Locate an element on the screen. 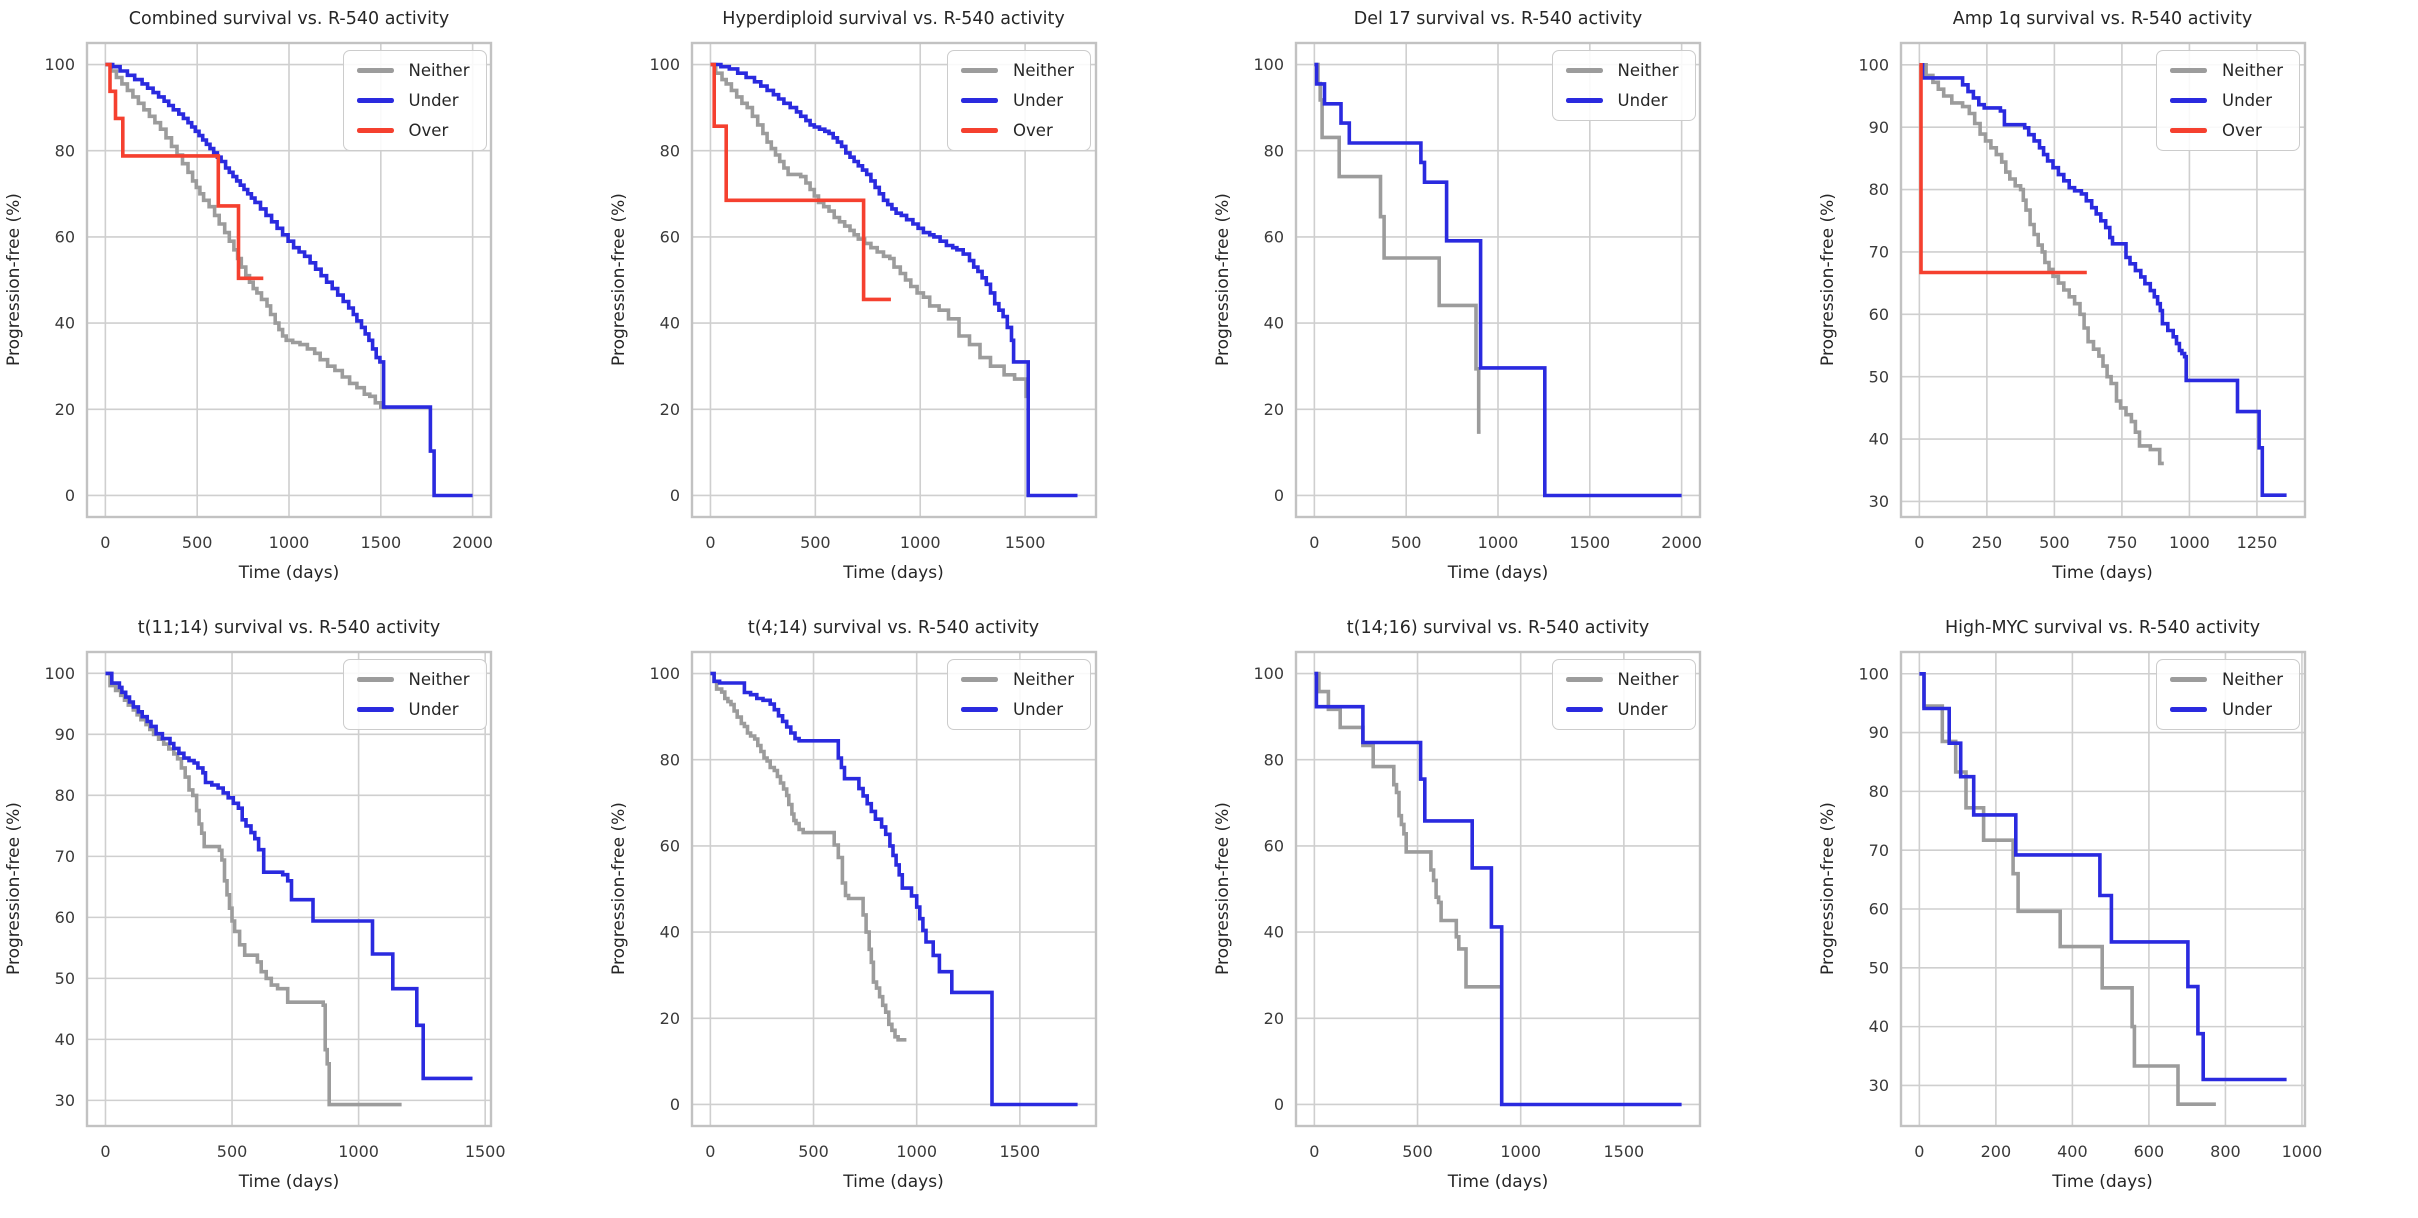 This screenshot has width=2418, height=1218. x-tick-label: 1500 is located at coordinates (485, 1151).